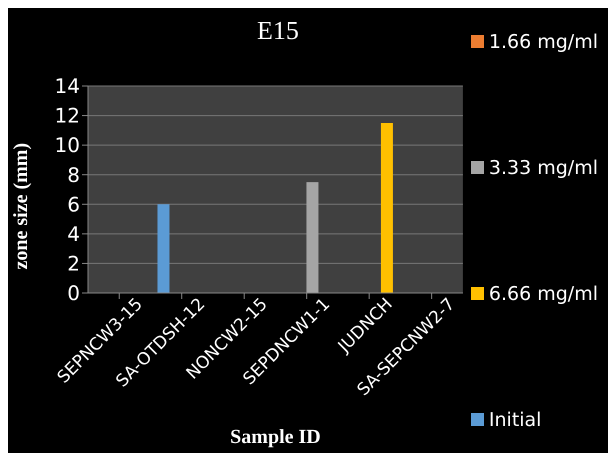 This screenshot has width=609, height=456. What do you see at coordinates (67, 145) in the screenshot?
I see `y-tick-label: 10` at bounding box center [67, 145].